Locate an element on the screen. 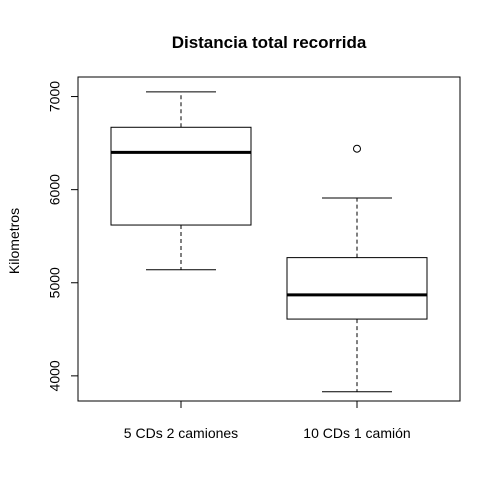 The image size is (500, 500). y-tick-label: 5000 is located at coordinates (55, 282).